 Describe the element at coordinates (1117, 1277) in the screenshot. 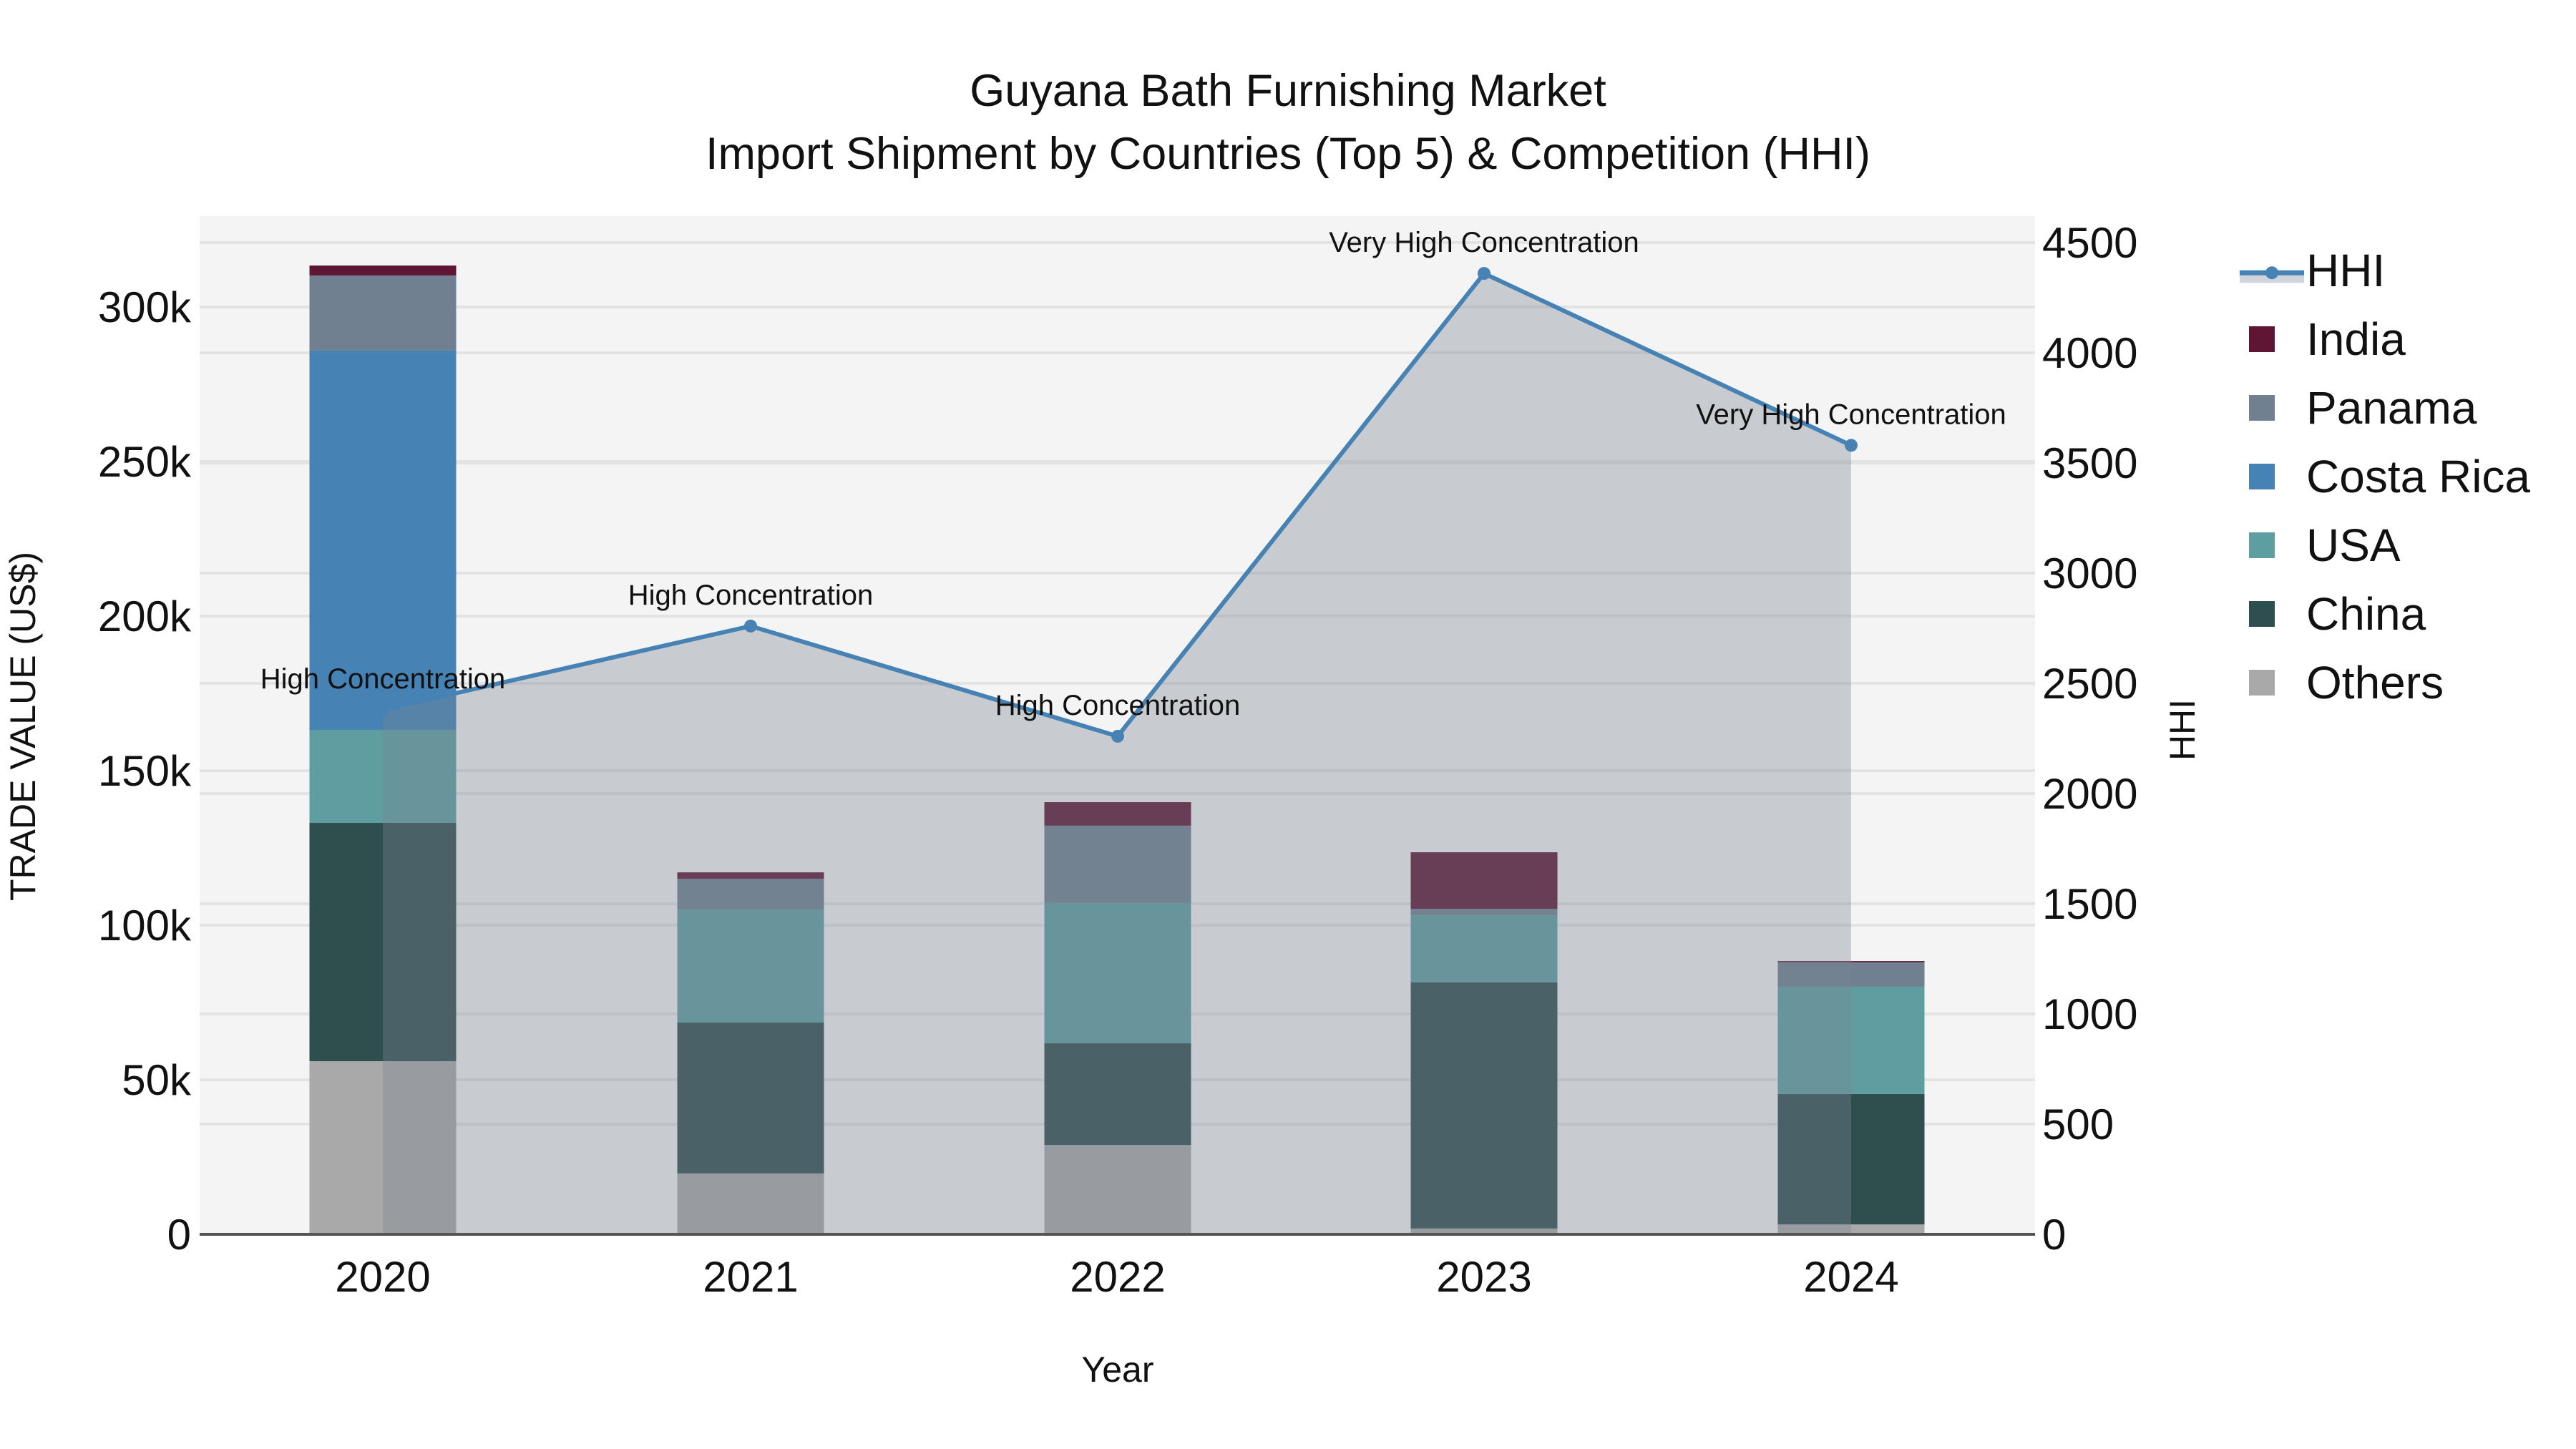

I see `x-tick-label: 2022` at that location.